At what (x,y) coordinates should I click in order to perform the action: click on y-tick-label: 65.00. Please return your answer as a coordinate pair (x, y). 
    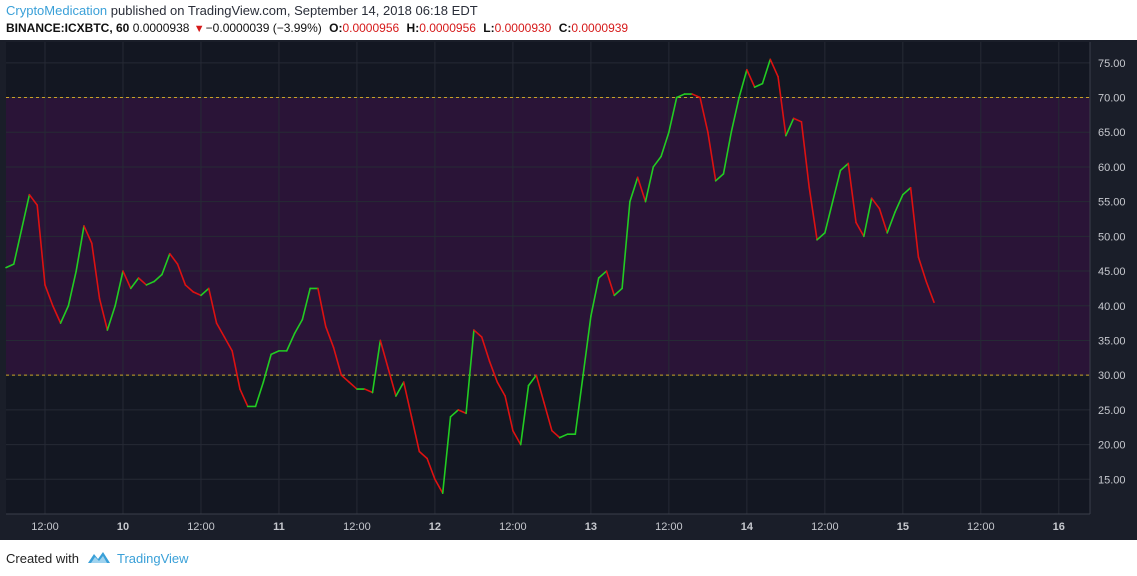
    Looking at the image, I should click on (1112, 133).